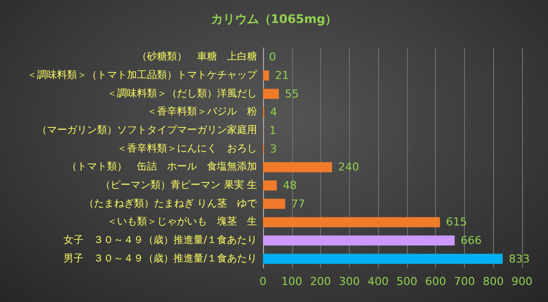 Image resolution: width=548 pixels, height=302 pixels. What do you see at coordinates (263, 281) in the screenshot?
I see `x-tick-label: 0` at bounding box center [263, 281].